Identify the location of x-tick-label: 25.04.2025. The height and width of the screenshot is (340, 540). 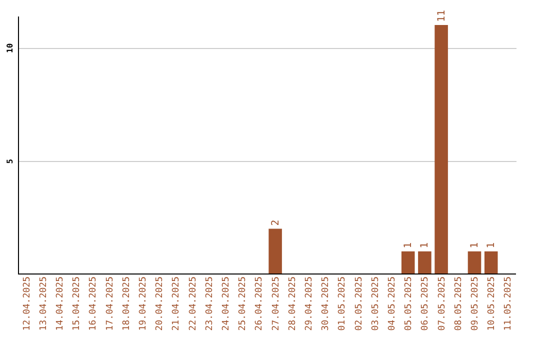
(243, 303).